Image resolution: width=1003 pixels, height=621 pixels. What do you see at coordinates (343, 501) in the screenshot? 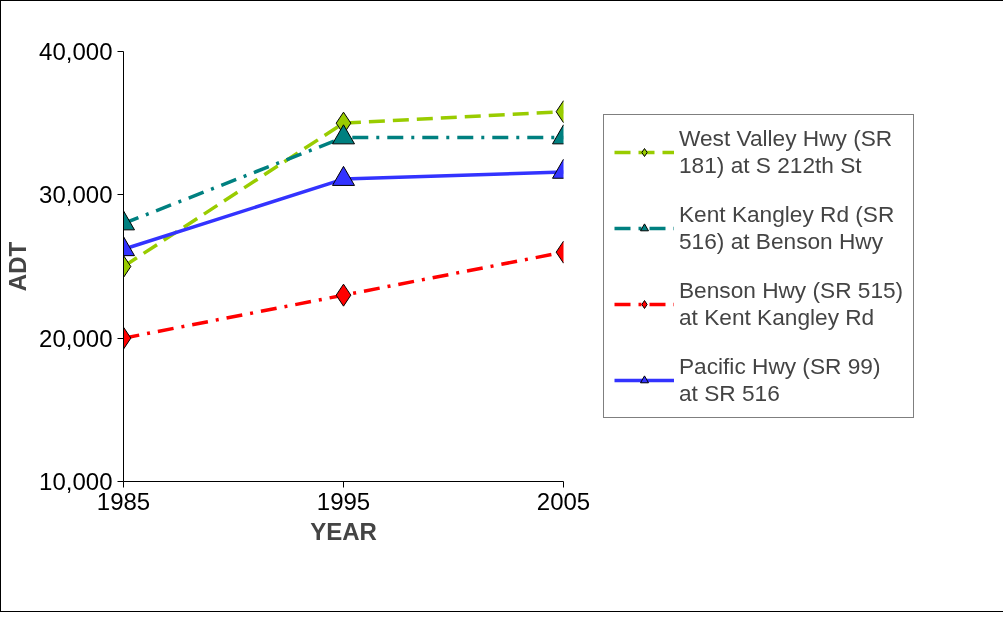
I see `x-tick-label: 1995` at bounding box center [343, 501].